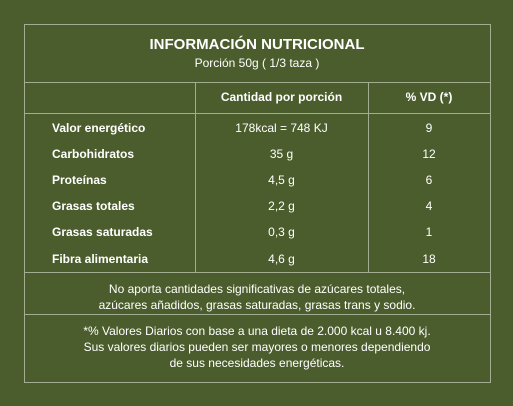 The width and height of the screenshot is (513, 406). Describe the element at coordinates (102, 232) in the screenshot. I see `row-label: Grasas saturadas` at that location.